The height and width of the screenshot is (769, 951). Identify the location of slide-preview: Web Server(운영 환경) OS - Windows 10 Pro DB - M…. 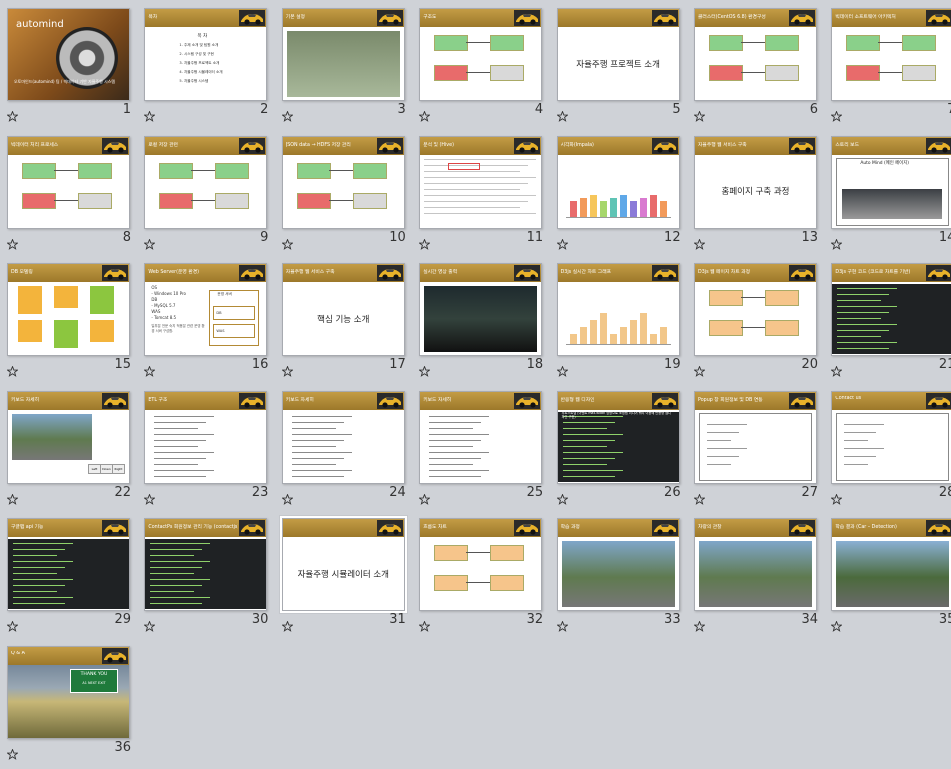
(206, 309).